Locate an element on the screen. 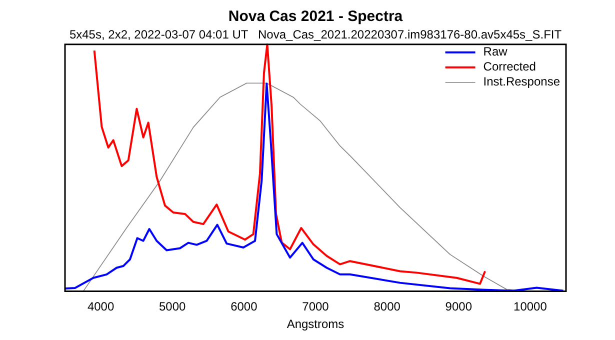 This screenshot has height=340, width=615. x-tick-label: 4000 is located at coordinates (100, 307).